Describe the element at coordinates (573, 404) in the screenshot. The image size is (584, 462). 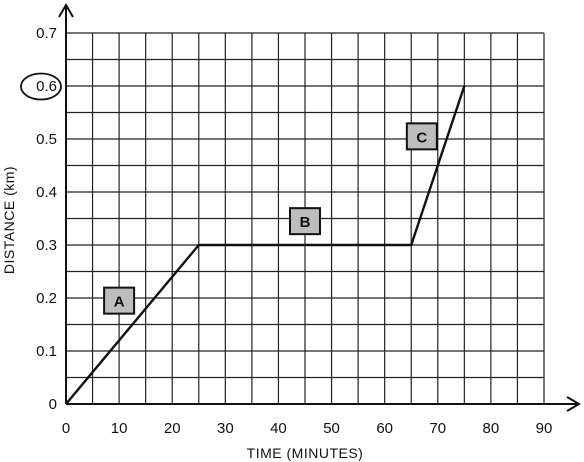
I see `x-axis-arrow` at that location.